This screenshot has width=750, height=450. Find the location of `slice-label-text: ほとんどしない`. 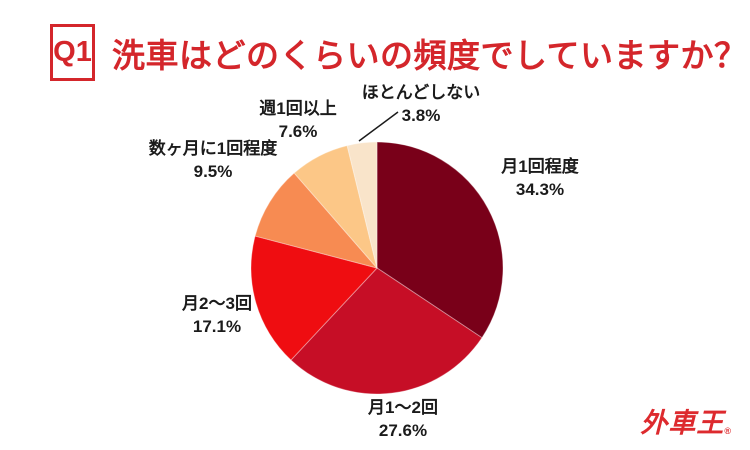

slice-label-text: ほとんどしない is located at coordinates (421, 92).